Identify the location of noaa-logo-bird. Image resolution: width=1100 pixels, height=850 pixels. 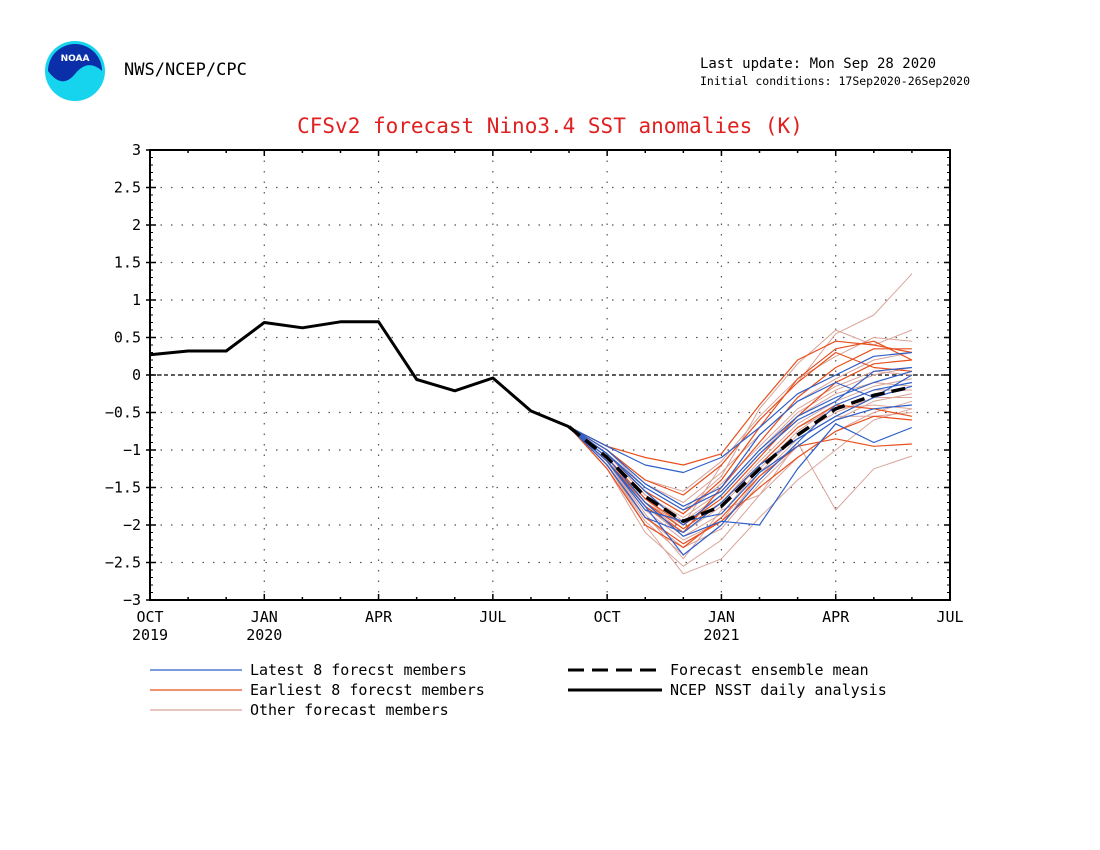
(75, 63).